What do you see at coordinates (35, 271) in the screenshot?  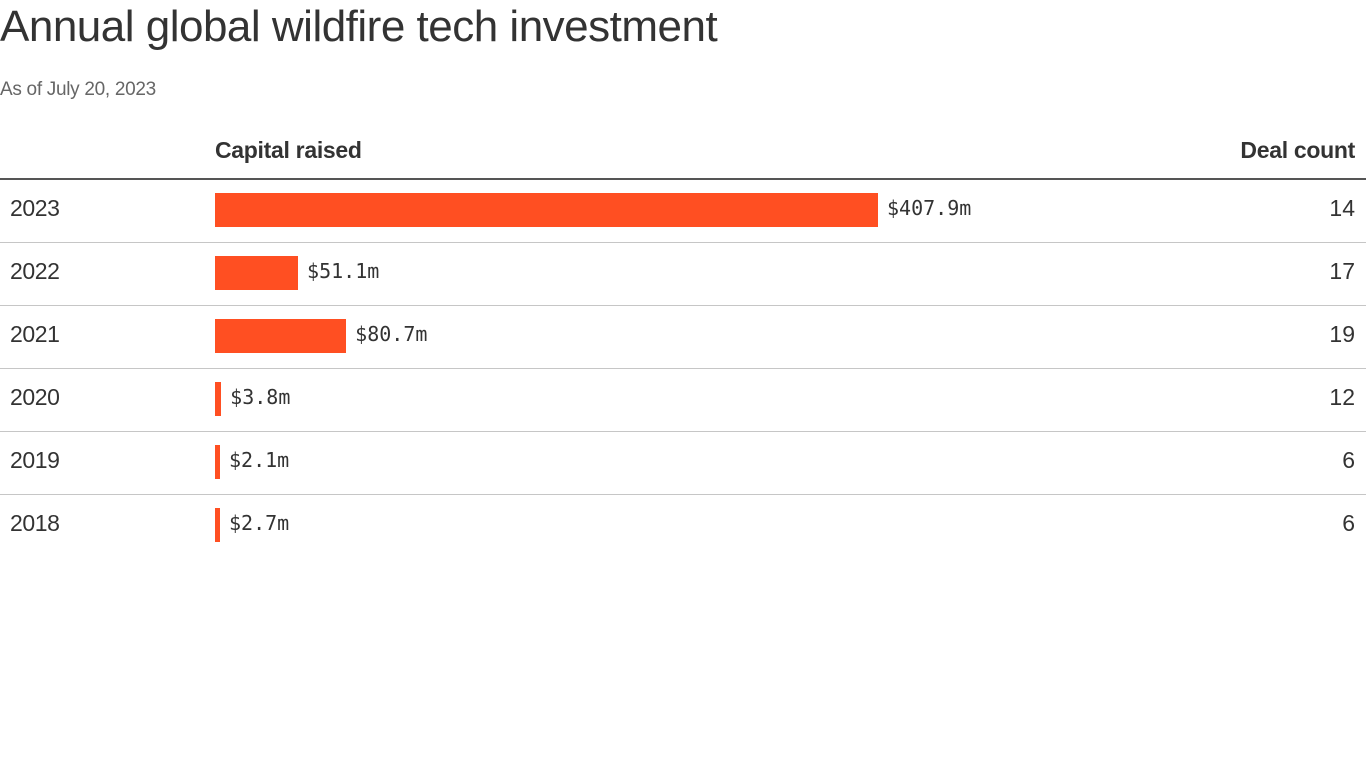 I see `year-label: 2022` at bounding box center [35, 271].